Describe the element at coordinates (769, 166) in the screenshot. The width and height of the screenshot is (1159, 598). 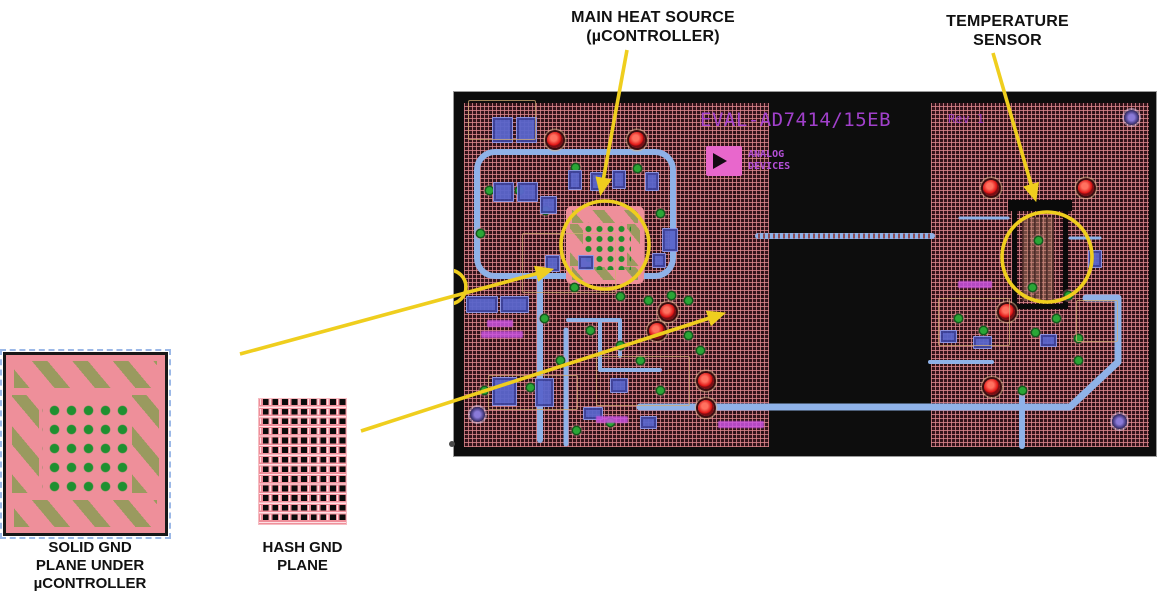
I see `logo-text-line2: DEVICES` at that location.